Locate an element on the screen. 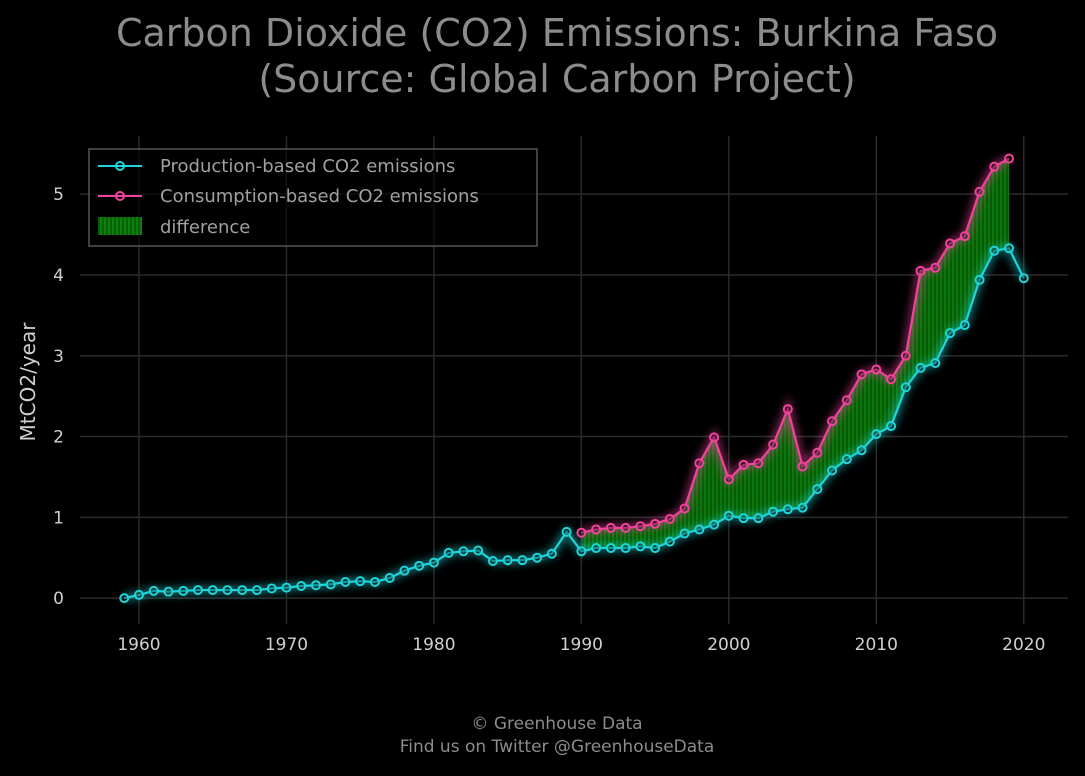  x-tick-label: 1990 is located at coordinates (581, 645).